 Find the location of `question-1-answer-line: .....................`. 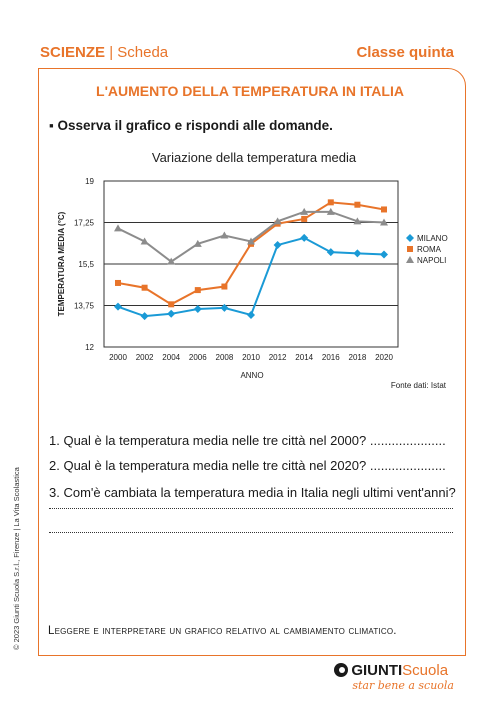

question-1-answer-line: ..................... is located at coordinates (407, 440).